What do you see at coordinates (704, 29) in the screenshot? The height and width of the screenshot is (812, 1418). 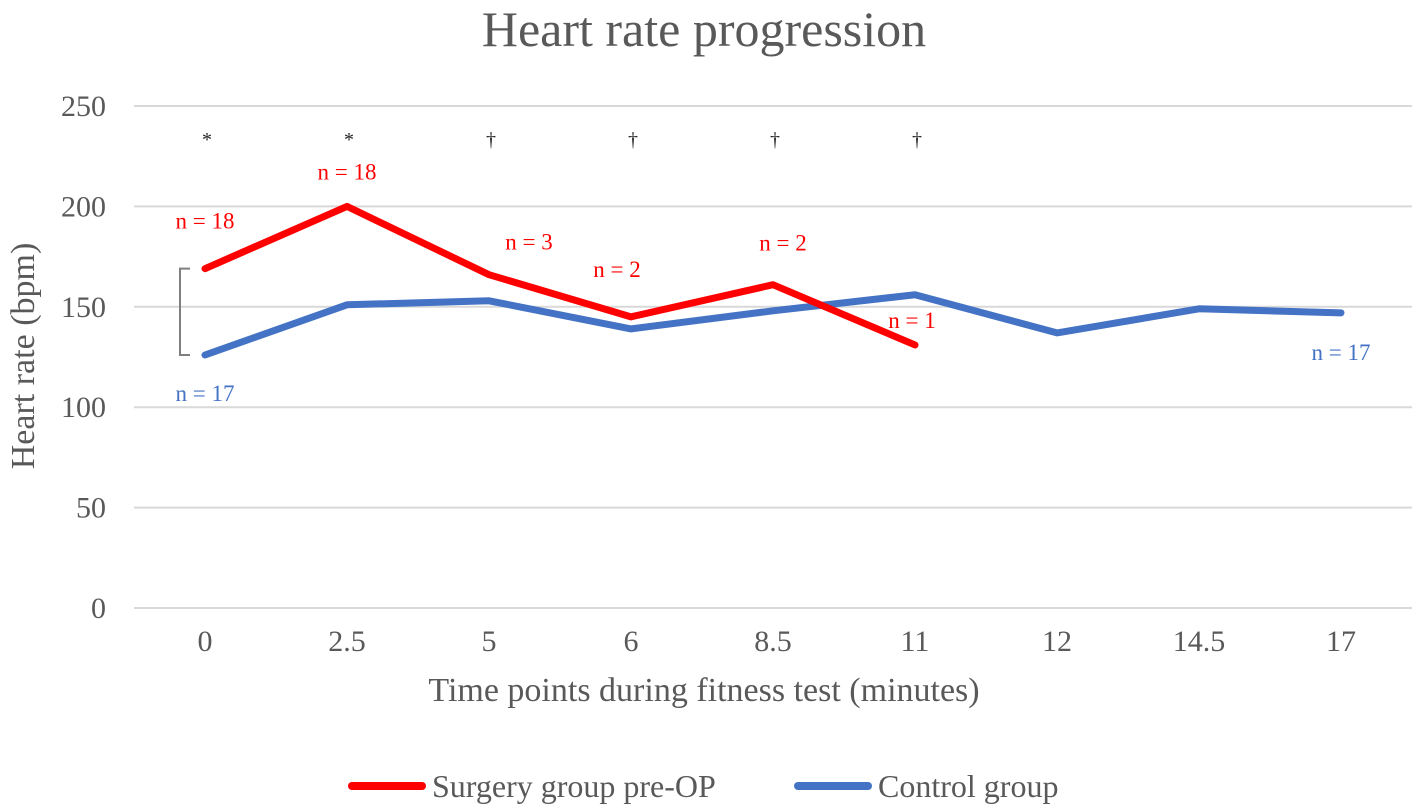 I see `chart-title: Heart rate progression` at bounding box center [704, 29].